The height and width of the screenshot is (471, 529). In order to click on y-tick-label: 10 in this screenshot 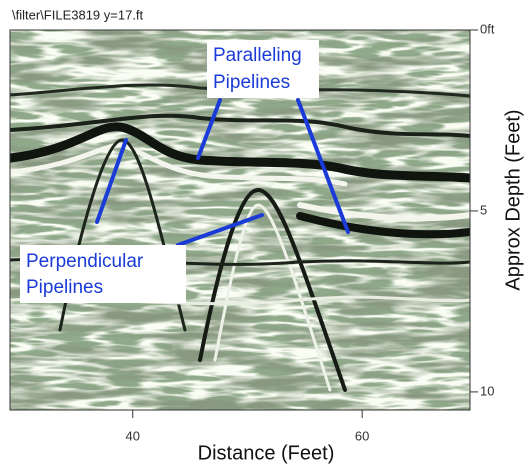, I will do `click(487, 390)`.